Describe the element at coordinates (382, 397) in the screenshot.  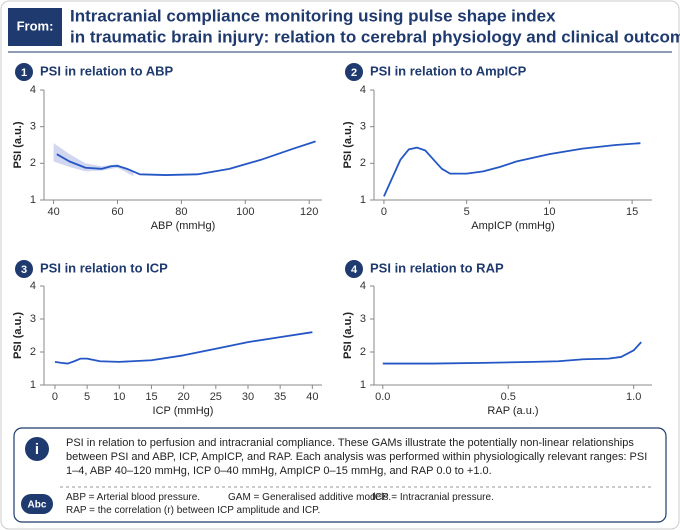
I see `x-tick-label: 0.0` at that location.